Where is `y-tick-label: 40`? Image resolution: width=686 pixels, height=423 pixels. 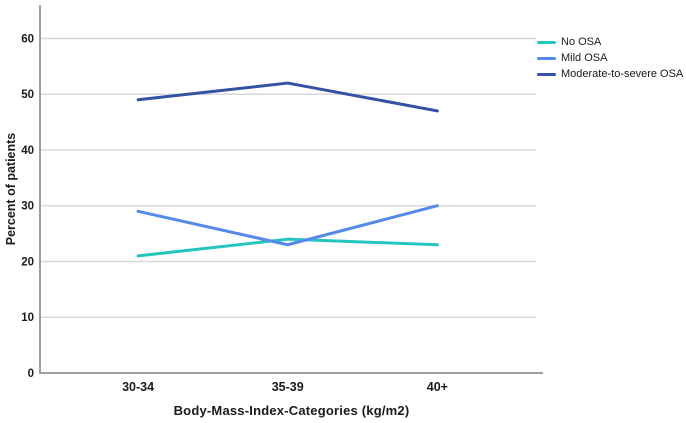 y-tick-label: 40 is located at coordinates (27, 151).